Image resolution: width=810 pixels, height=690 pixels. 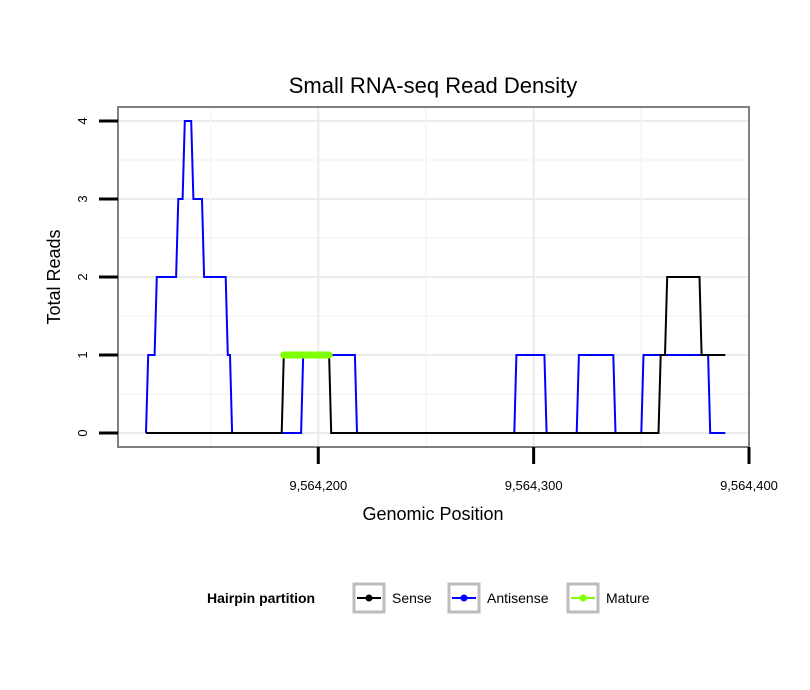 What do you see at coordinates (82, 120) in the screenshot?
I see `y-tick-label: 4` at bounding box center [82, 120].